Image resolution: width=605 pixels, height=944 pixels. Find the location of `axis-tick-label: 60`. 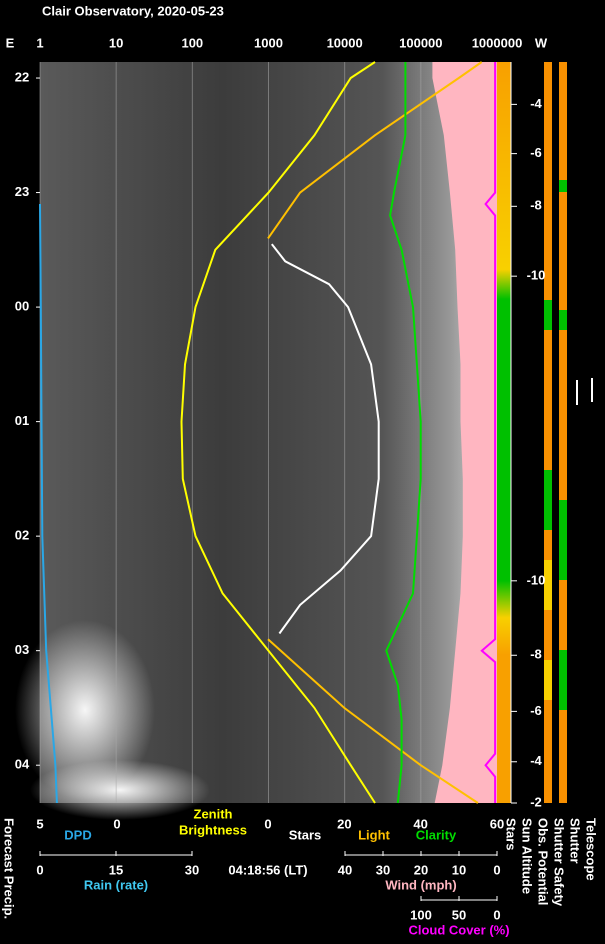

axis-tick-label: 60 is located at coordinates (497, 823).